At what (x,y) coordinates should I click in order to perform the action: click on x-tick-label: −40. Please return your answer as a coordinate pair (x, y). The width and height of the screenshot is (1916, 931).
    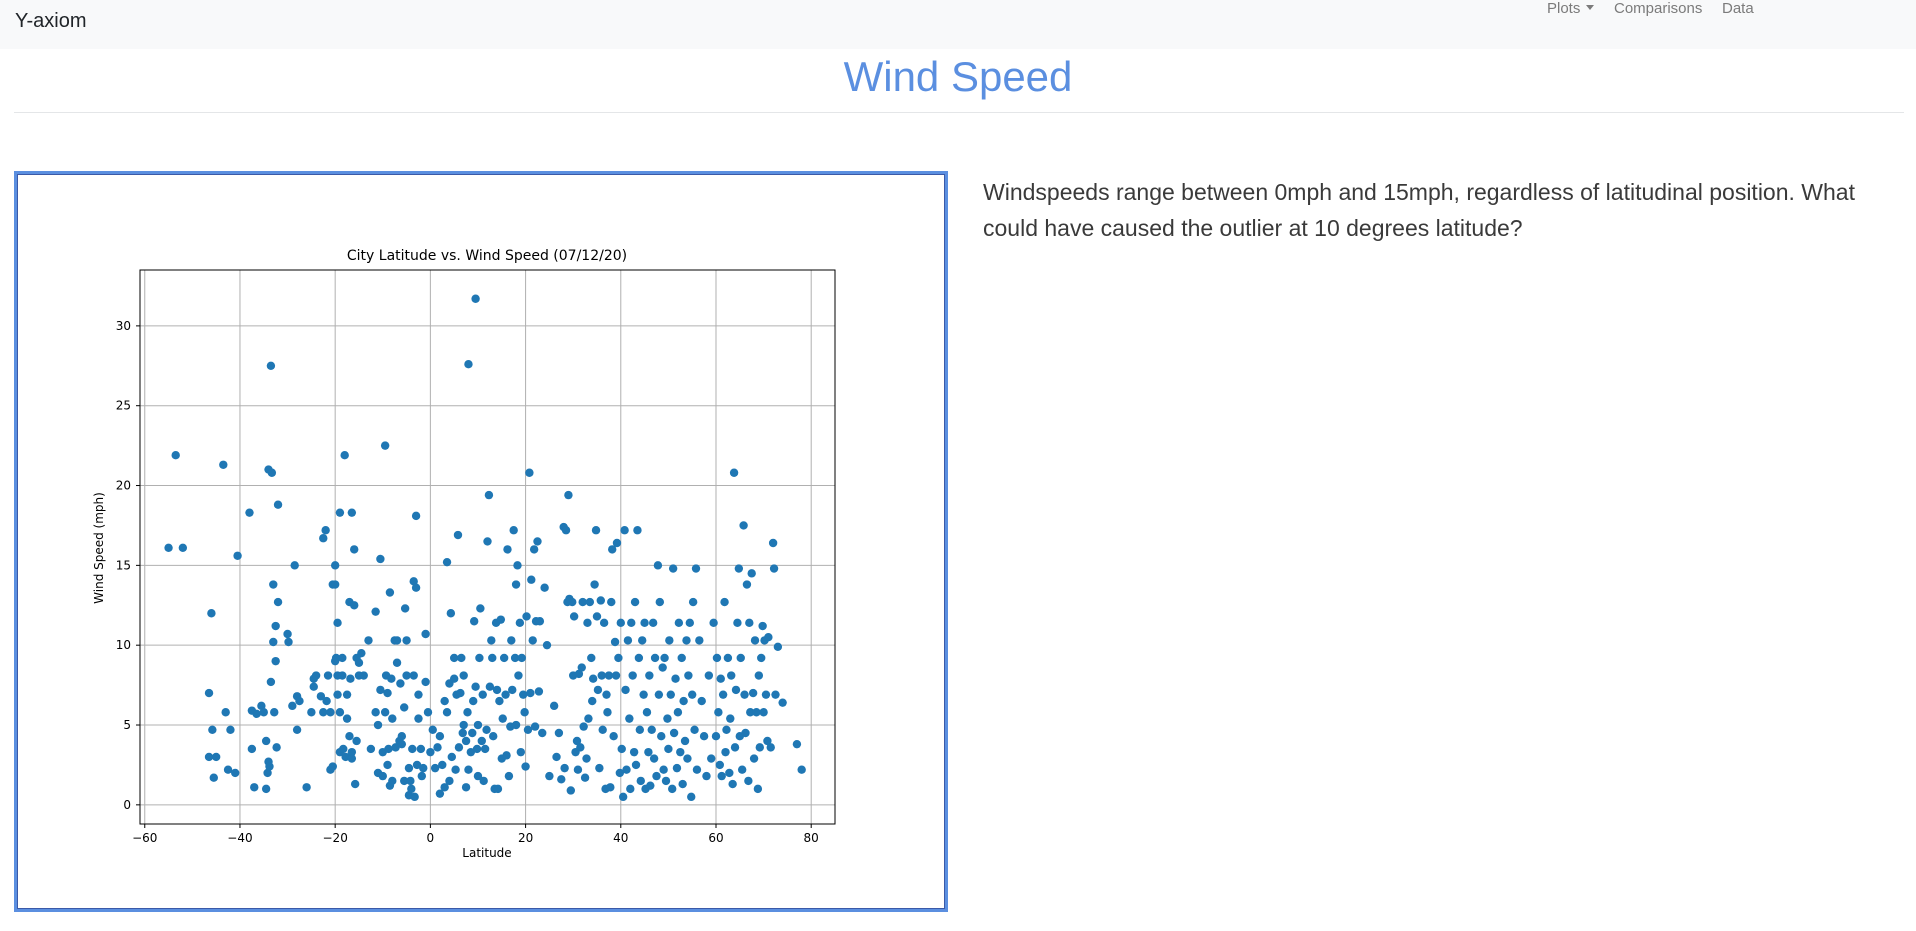
    Looking at the image, I should click on (239, 838).